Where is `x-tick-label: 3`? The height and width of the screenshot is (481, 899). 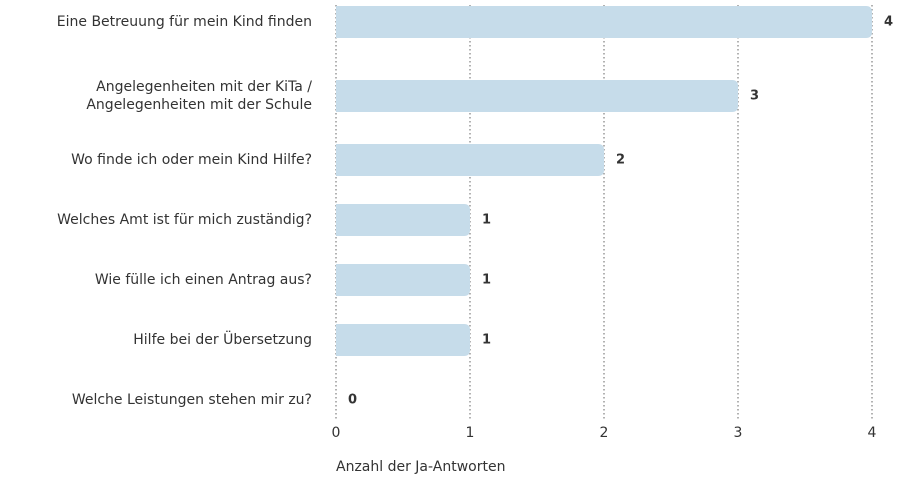
x-tick-label: 3 is located at coordinates (738, 433).